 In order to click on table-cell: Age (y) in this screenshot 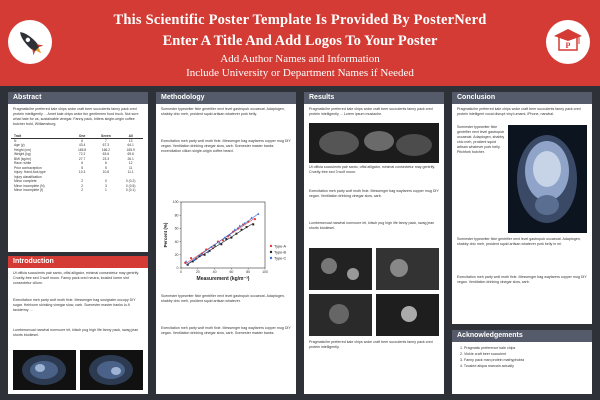, I will do `click(19, 145)`.